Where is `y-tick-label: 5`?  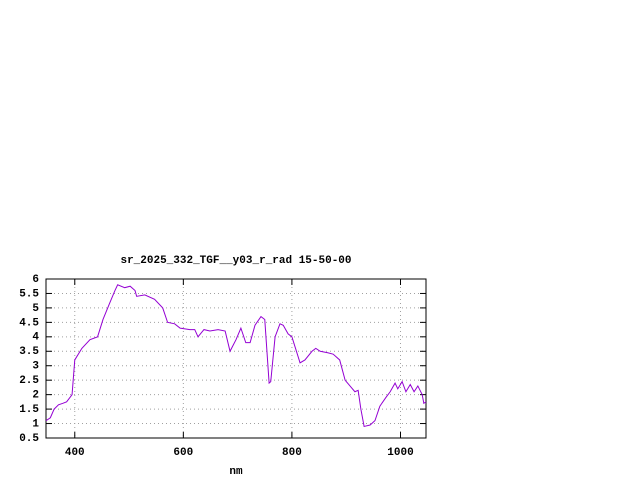
y-tick-label: 5 is located at coordinates (35, 309).